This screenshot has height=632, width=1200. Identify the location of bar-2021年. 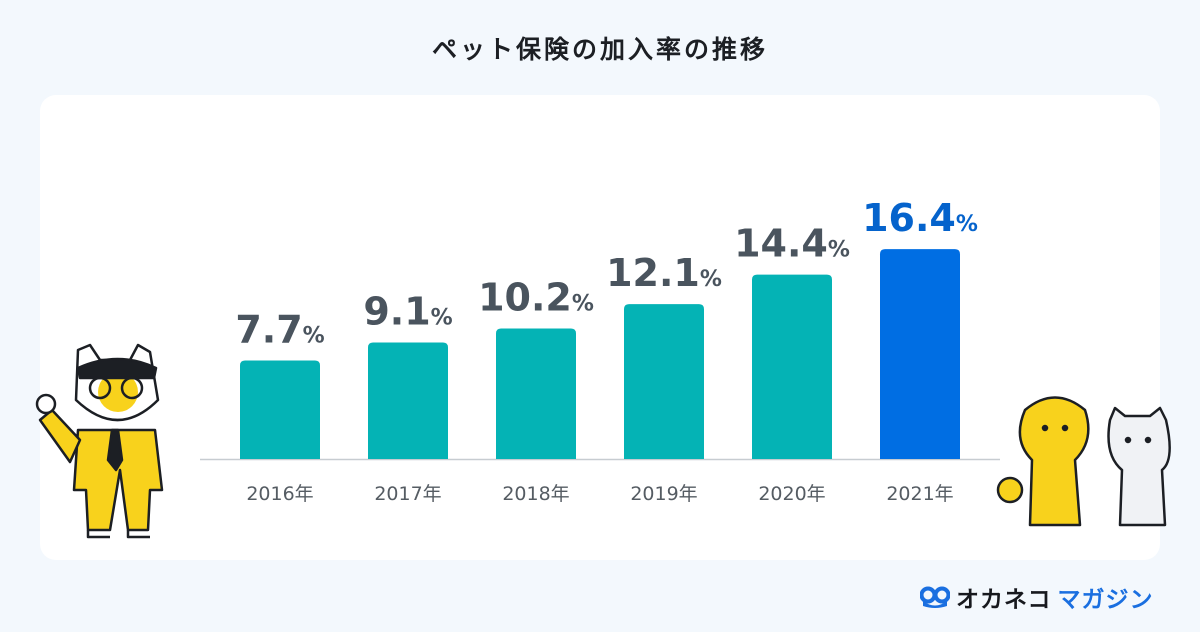
(920, 354).